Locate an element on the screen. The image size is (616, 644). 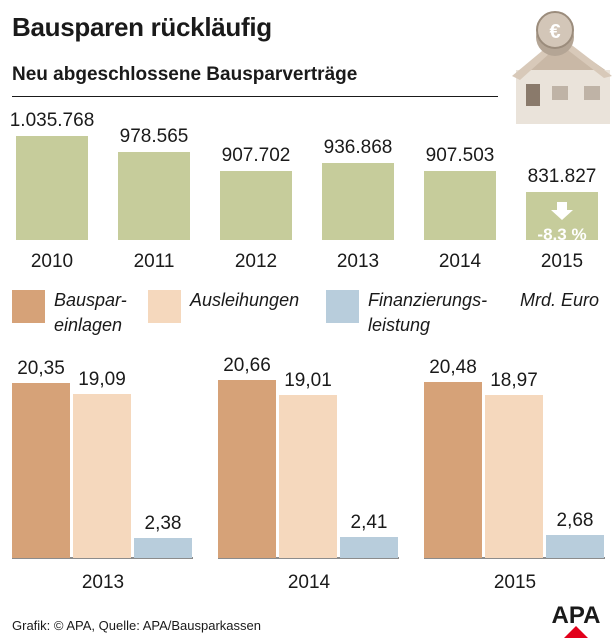
unit-label: Mrd. Euro is located at coordinates (560, 300).